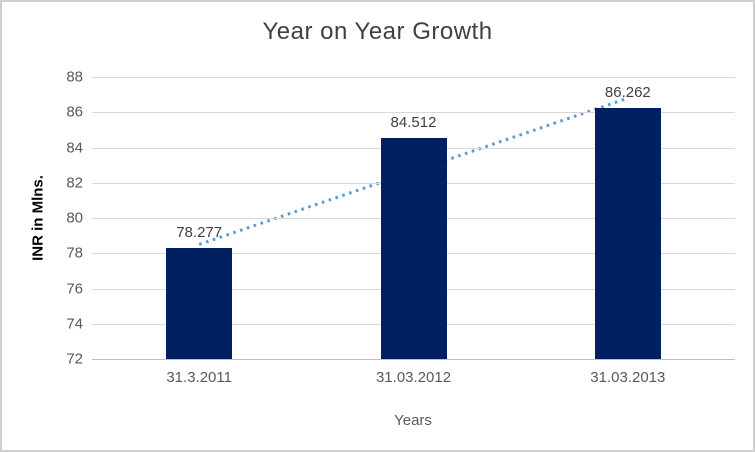  I want to click on chart-title: Year on Year Growth, so click(377, 31).